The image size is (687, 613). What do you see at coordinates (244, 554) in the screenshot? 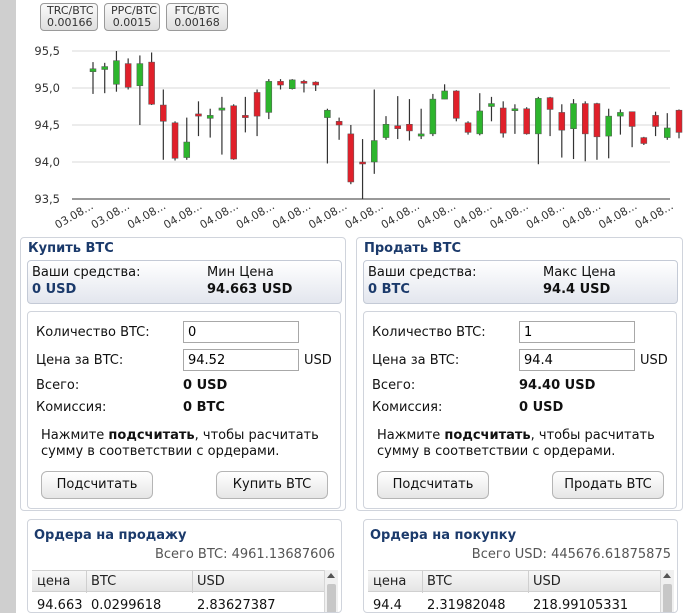
I see `sell-orders-total: Всего BTC: 4961.13687606` at bounding box center [244, 554].